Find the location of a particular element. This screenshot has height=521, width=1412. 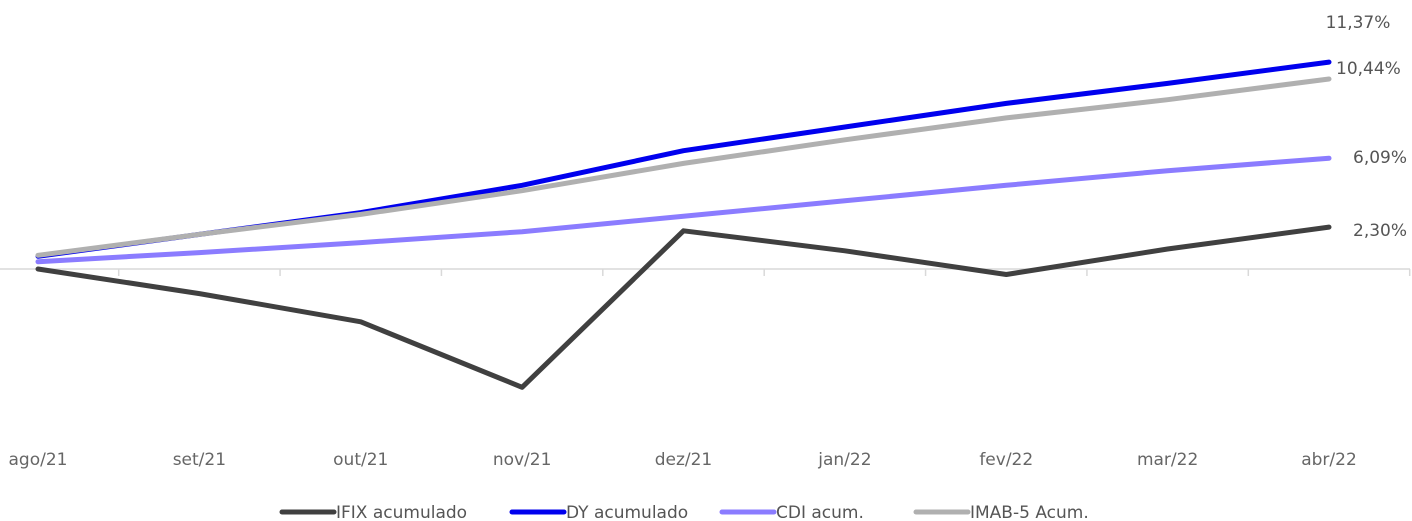

x-axis is located at coordinates (705, 272).